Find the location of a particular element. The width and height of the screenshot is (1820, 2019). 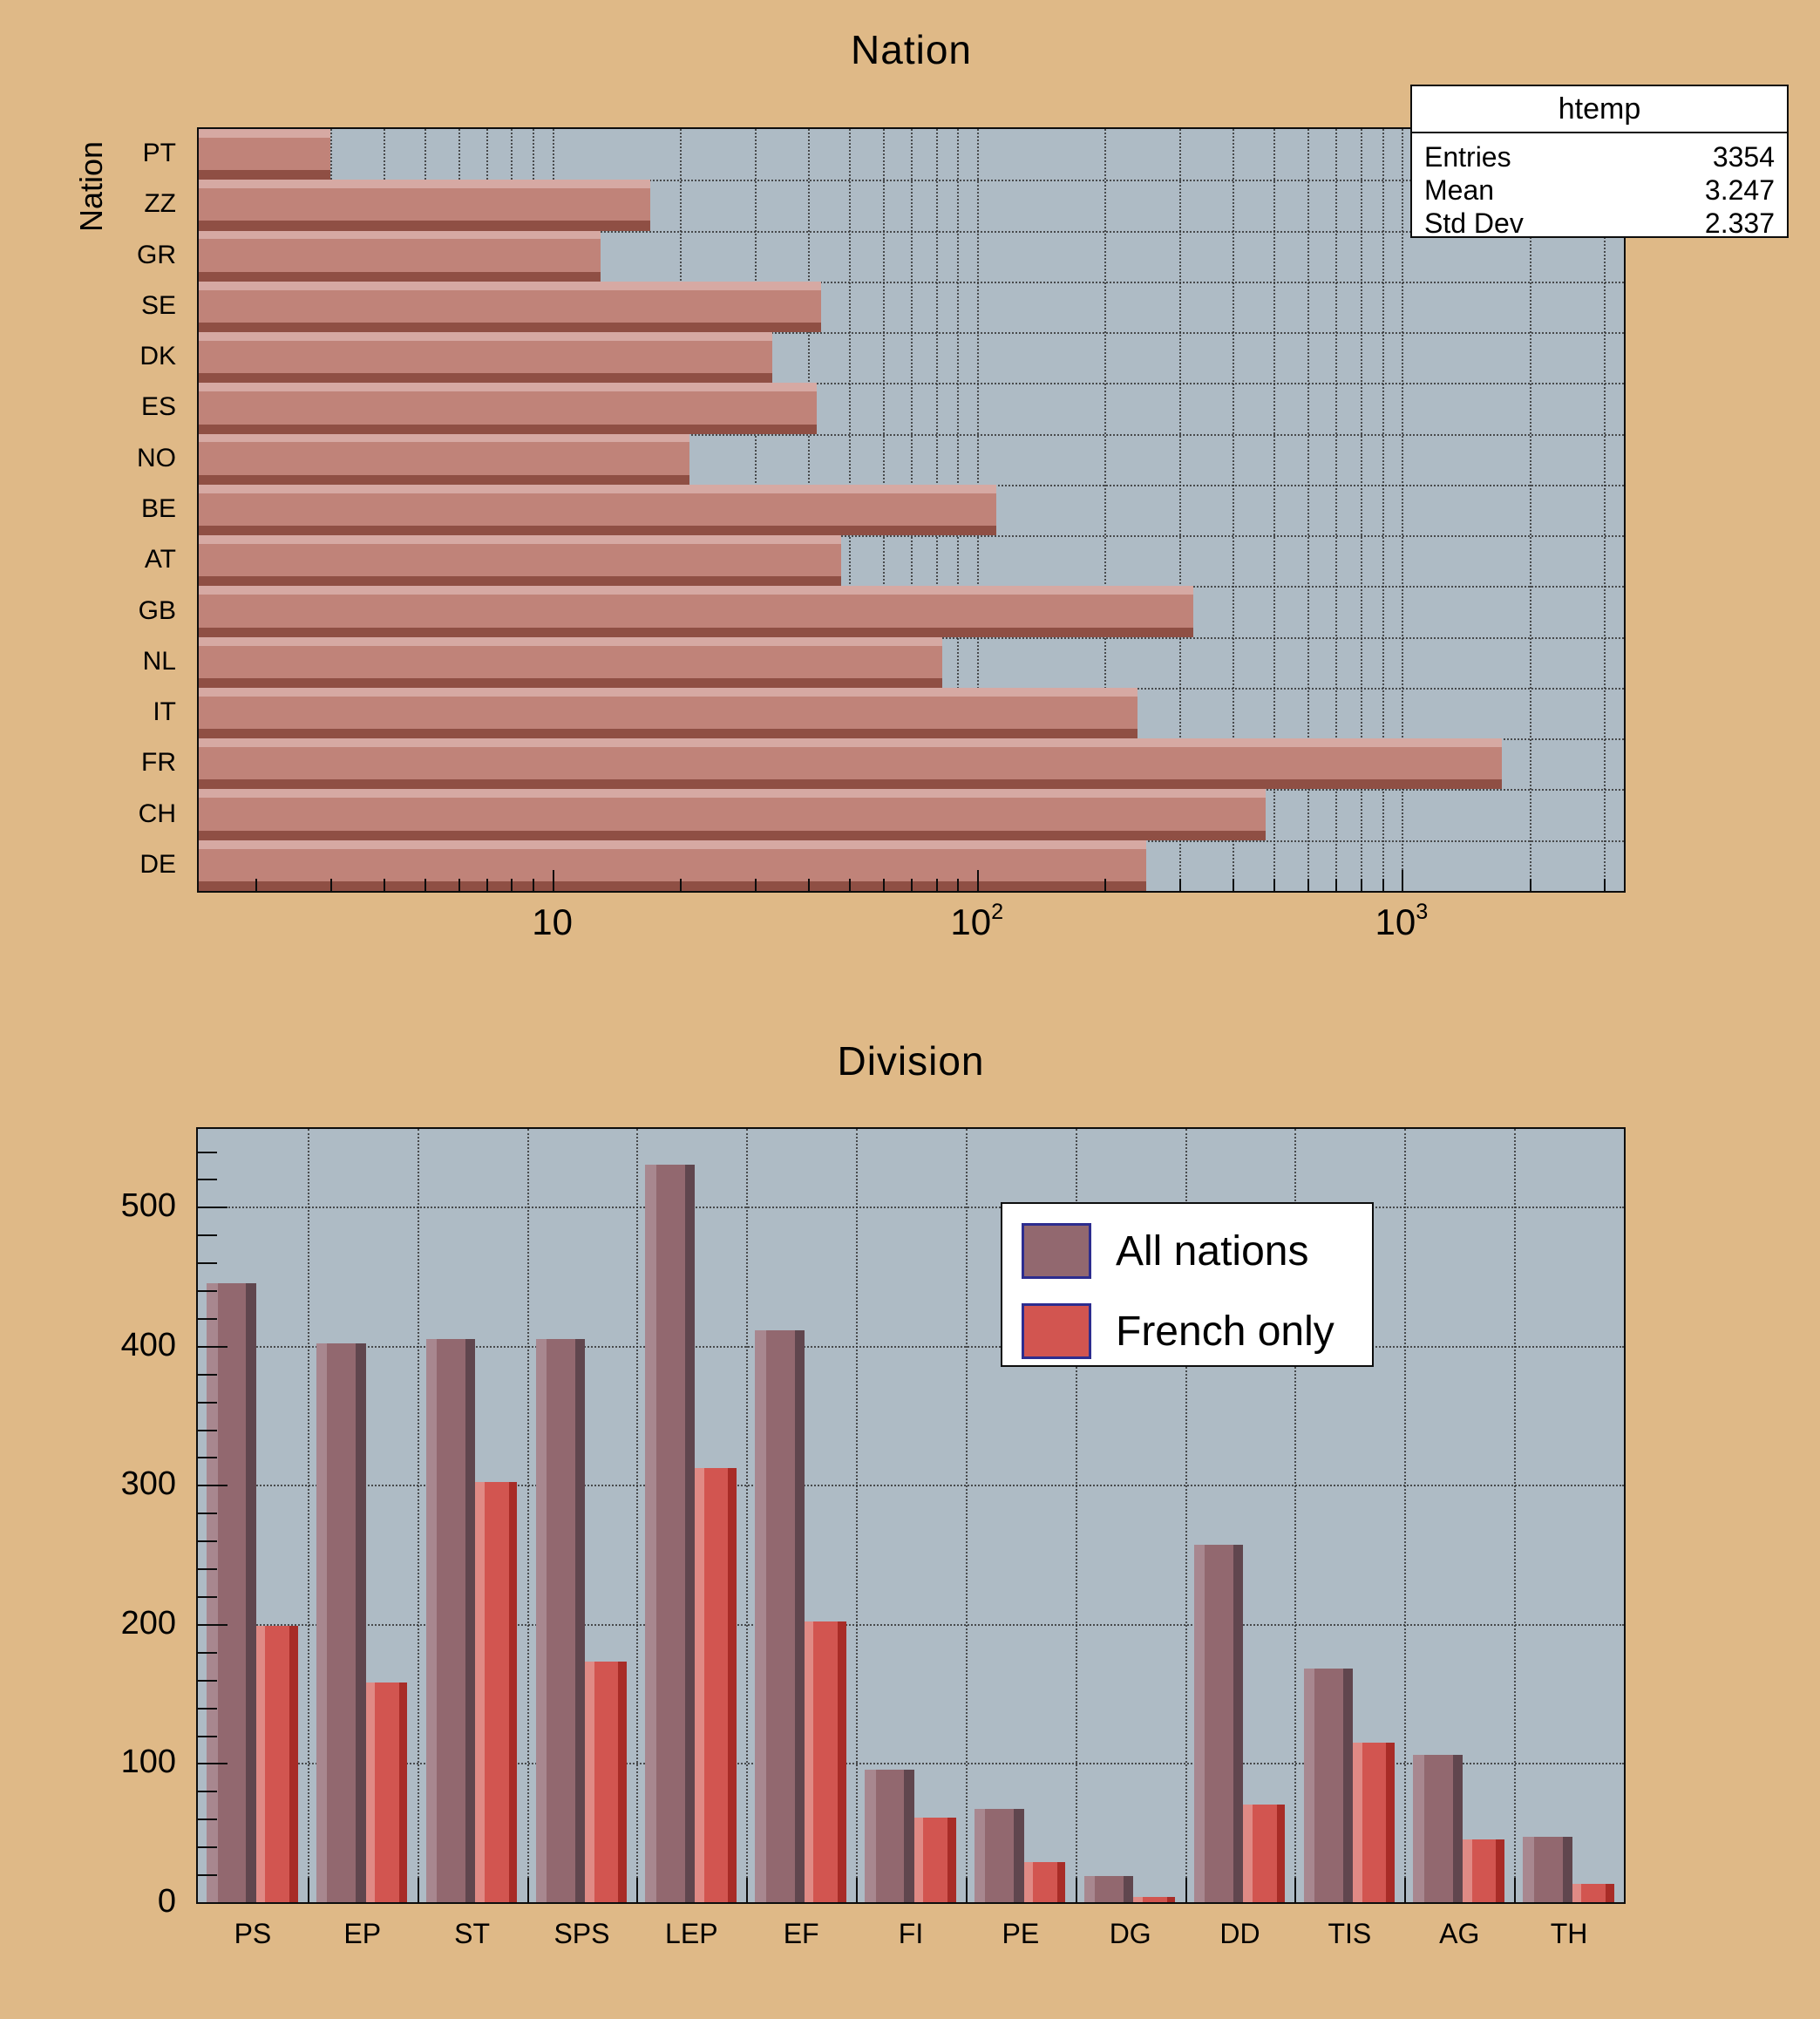

division-x-label-EF: EF is located at coordinates (801, 1933).